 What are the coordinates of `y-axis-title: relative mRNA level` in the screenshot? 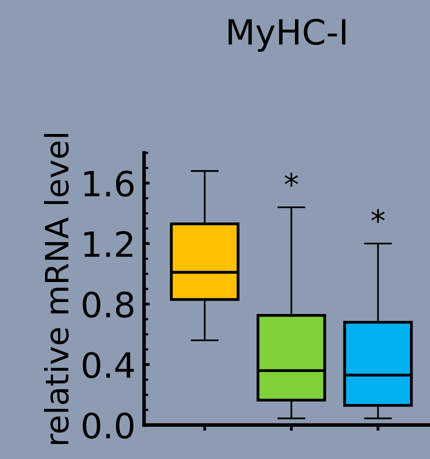 It's located at (56, 289).